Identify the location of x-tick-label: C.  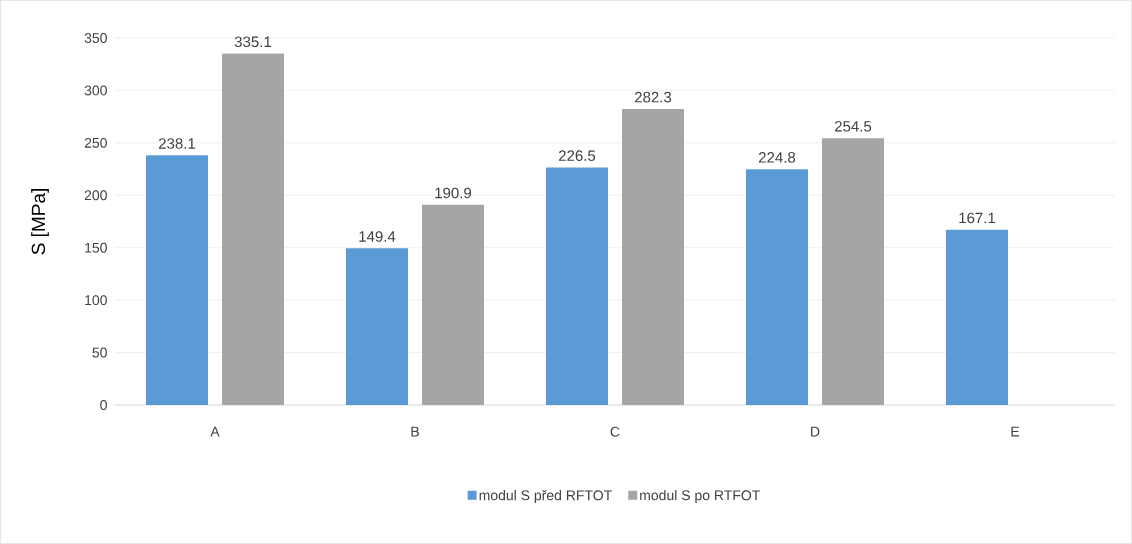
(615, 431).